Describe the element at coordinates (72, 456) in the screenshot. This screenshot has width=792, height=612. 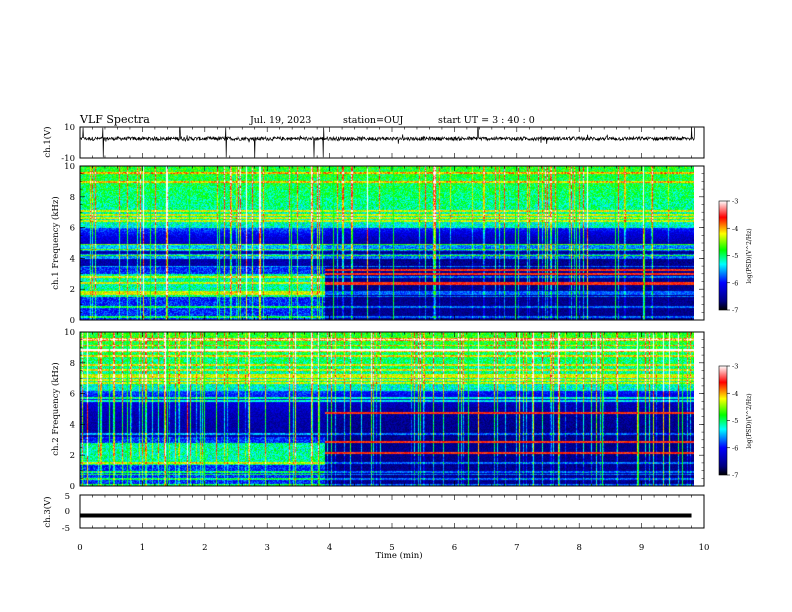
I see `ch2-freq-tick-label: 2` at that location.